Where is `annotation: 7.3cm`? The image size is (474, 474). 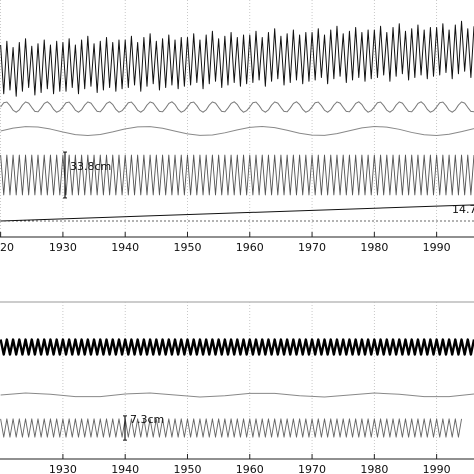
annotation: 7.3cm is located at coordinates (147, 419).